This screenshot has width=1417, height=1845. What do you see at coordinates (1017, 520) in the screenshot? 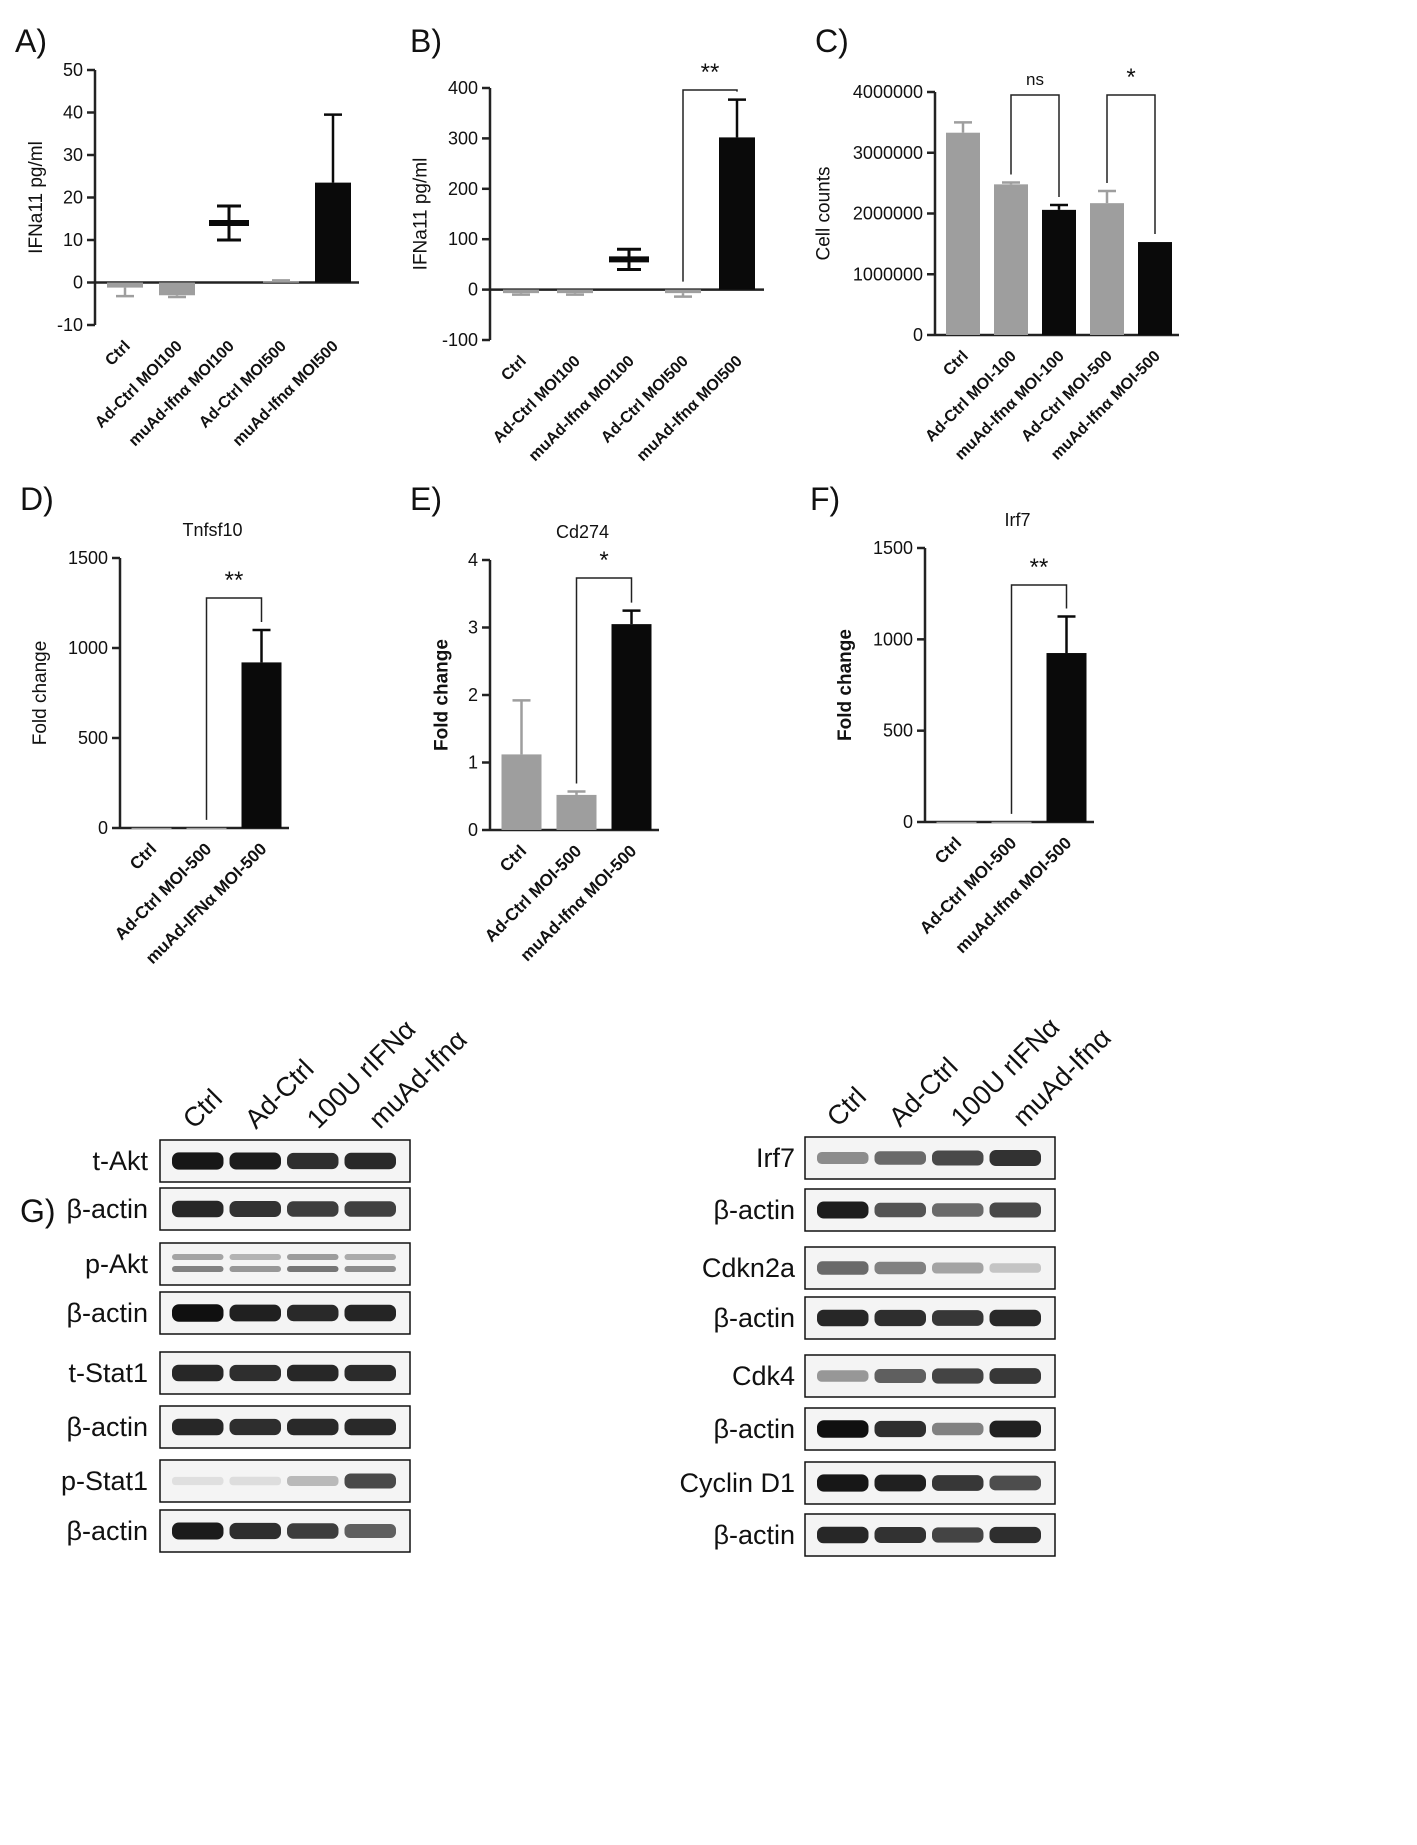
I see `chart-title: Irf7` at bounding box center [1017, 520].